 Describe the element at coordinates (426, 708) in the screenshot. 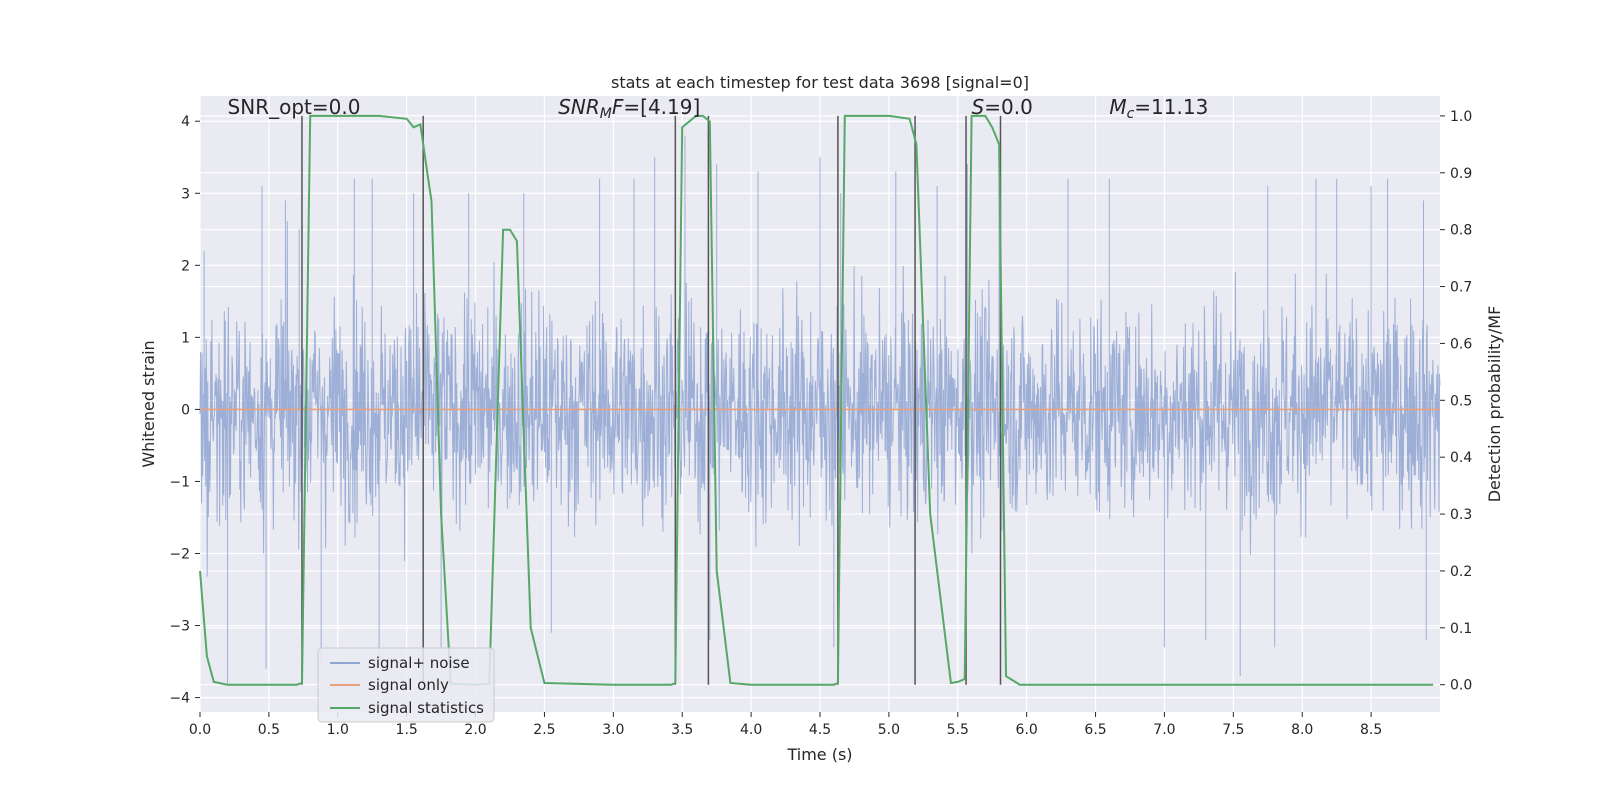

I see `legend-label-signal-statistics: signal statistics` at that location.